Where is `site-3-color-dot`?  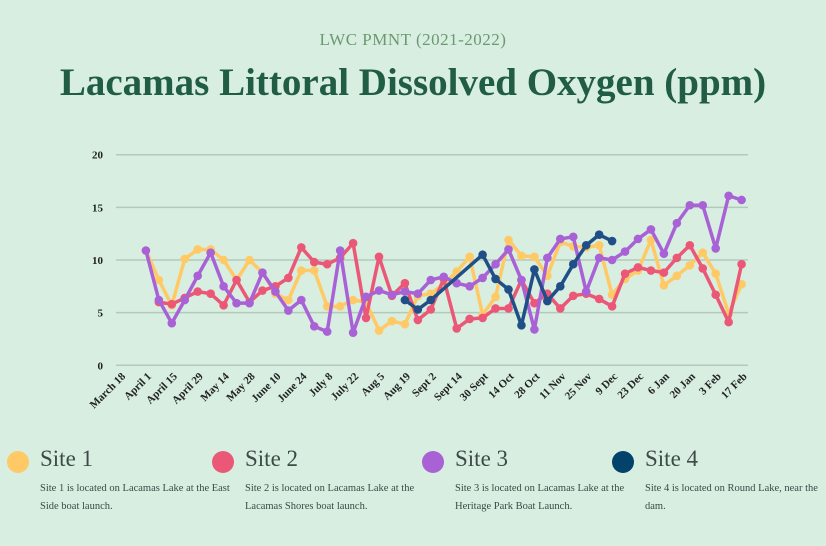
site-3-color-dot is located at coordinates (433, 462).